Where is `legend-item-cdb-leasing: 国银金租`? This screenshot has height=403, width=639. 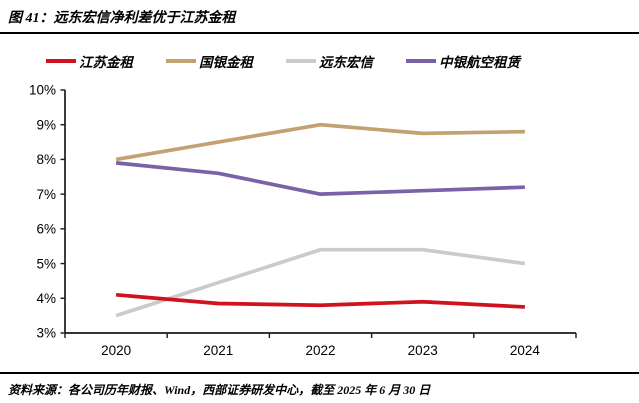
legend-item-cdb-leasing: 国银金租 is located at coordinates (209, 61).